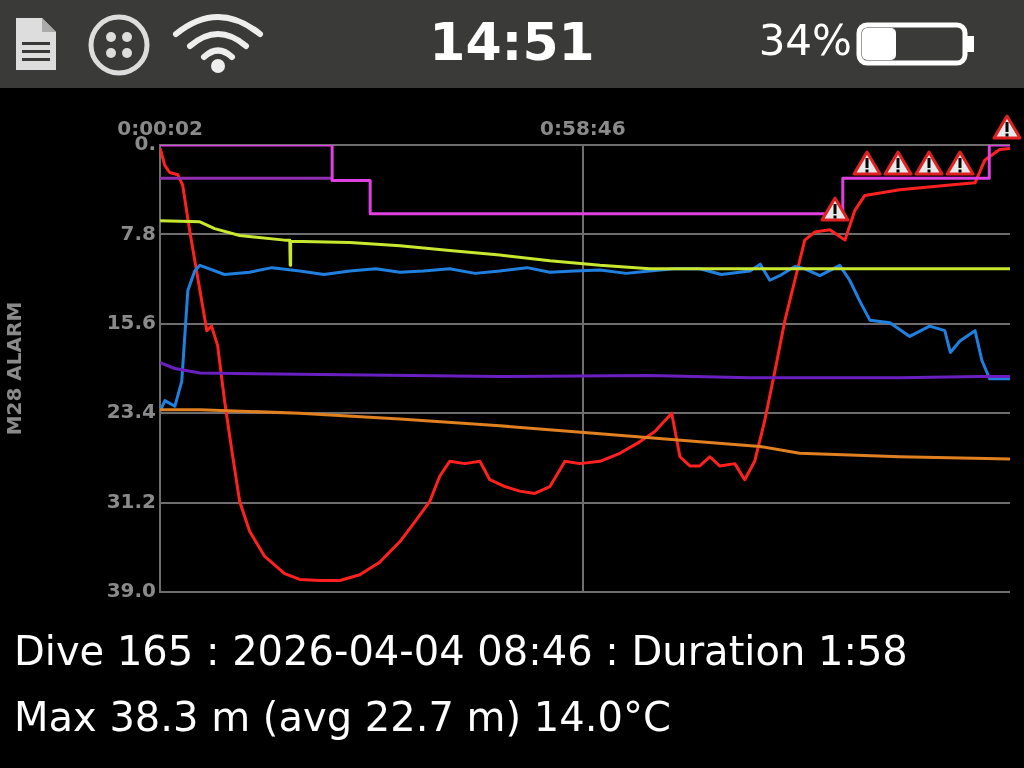  What do you see at coordinates (131, 500) in the screenshot?
I see `y-tick-label: 31.2` at bounding box center [131, 500].